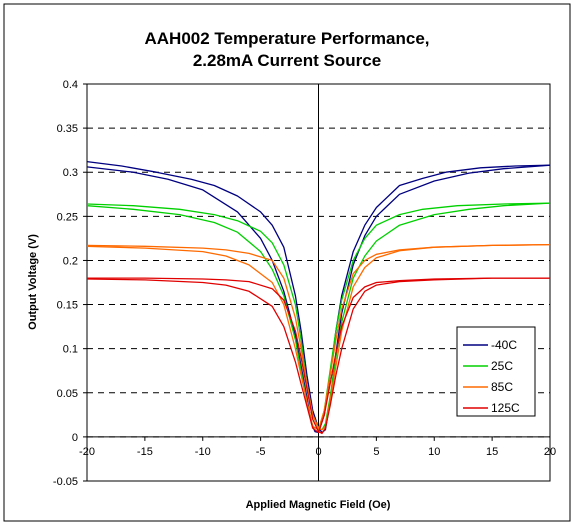  Describe the element at coordinates (67, 394) in the screenshot. I see `y-tick-label: 0.05` at that location.